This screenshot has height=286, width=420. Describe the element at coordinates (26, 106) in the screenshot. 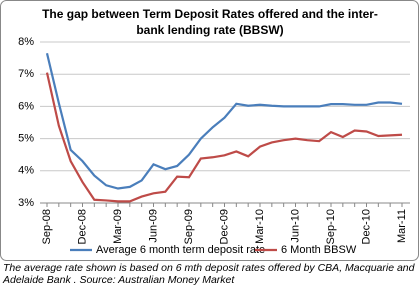

I see `y-tick-label: 6%` at that location.